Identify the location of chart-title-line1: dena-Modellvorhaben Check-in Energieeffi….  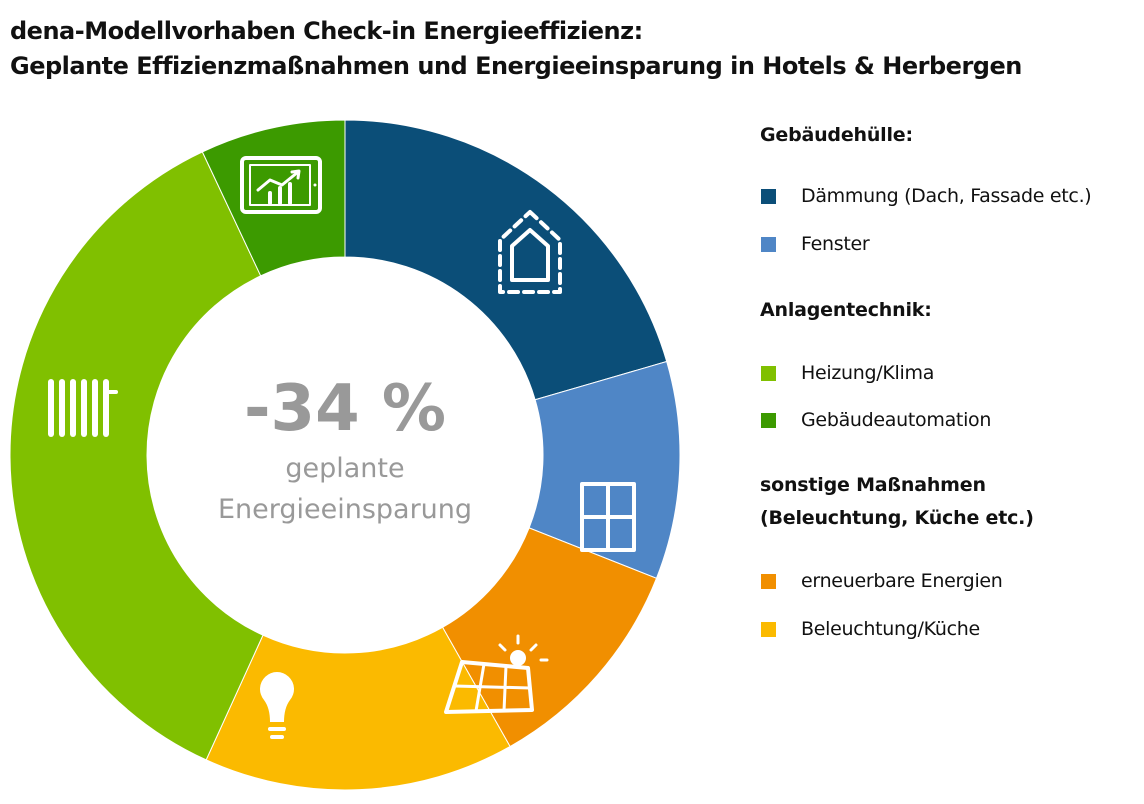
(326, 31).